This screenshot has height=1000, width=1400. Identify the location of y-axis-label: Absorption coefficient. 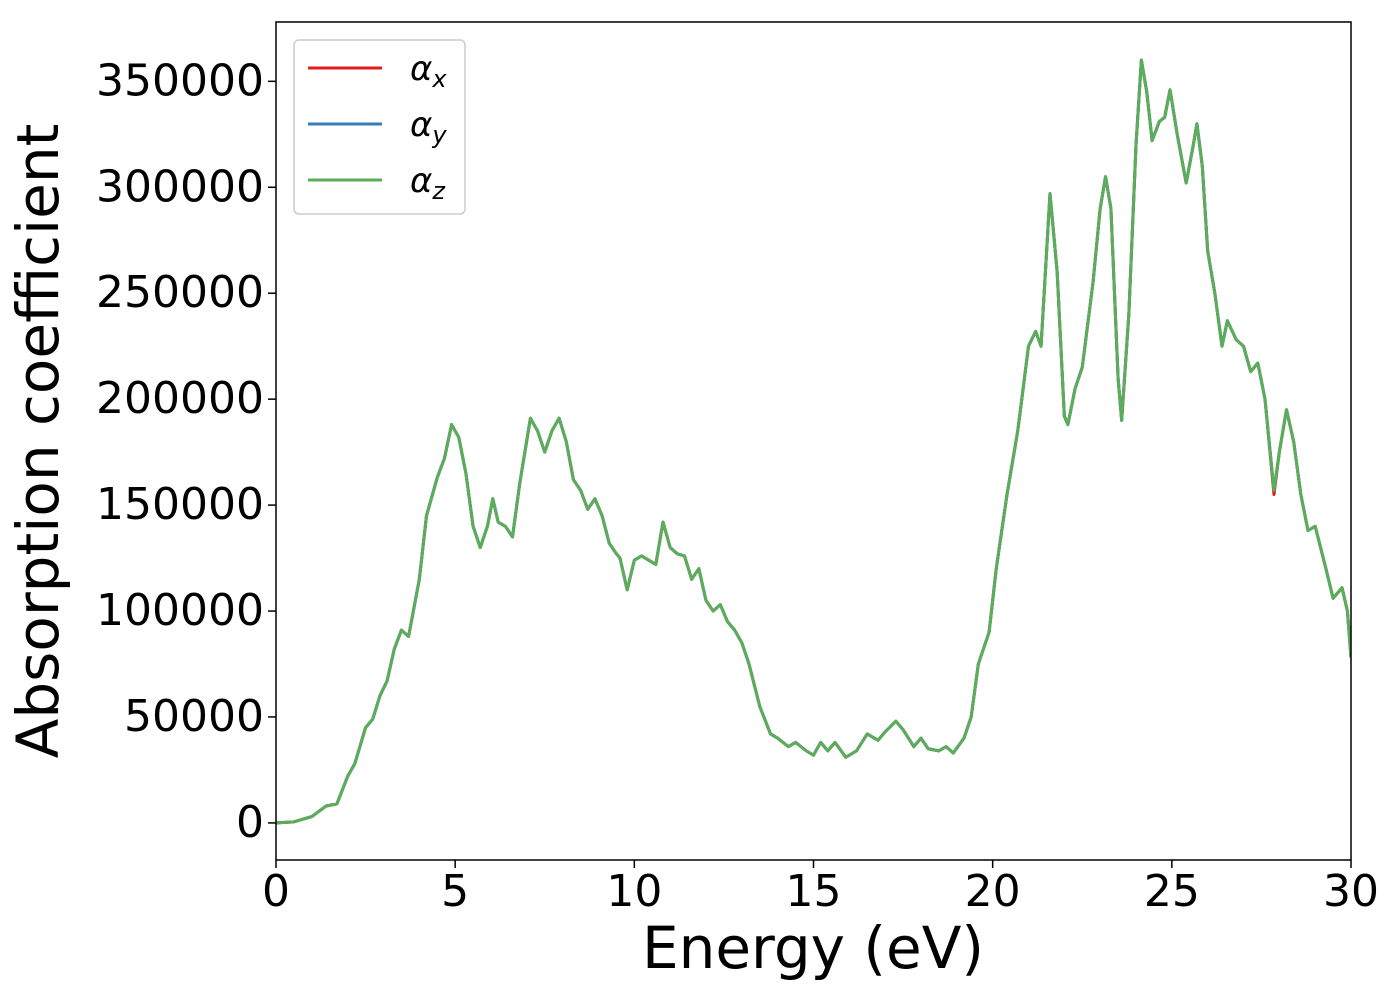
(38, 441).